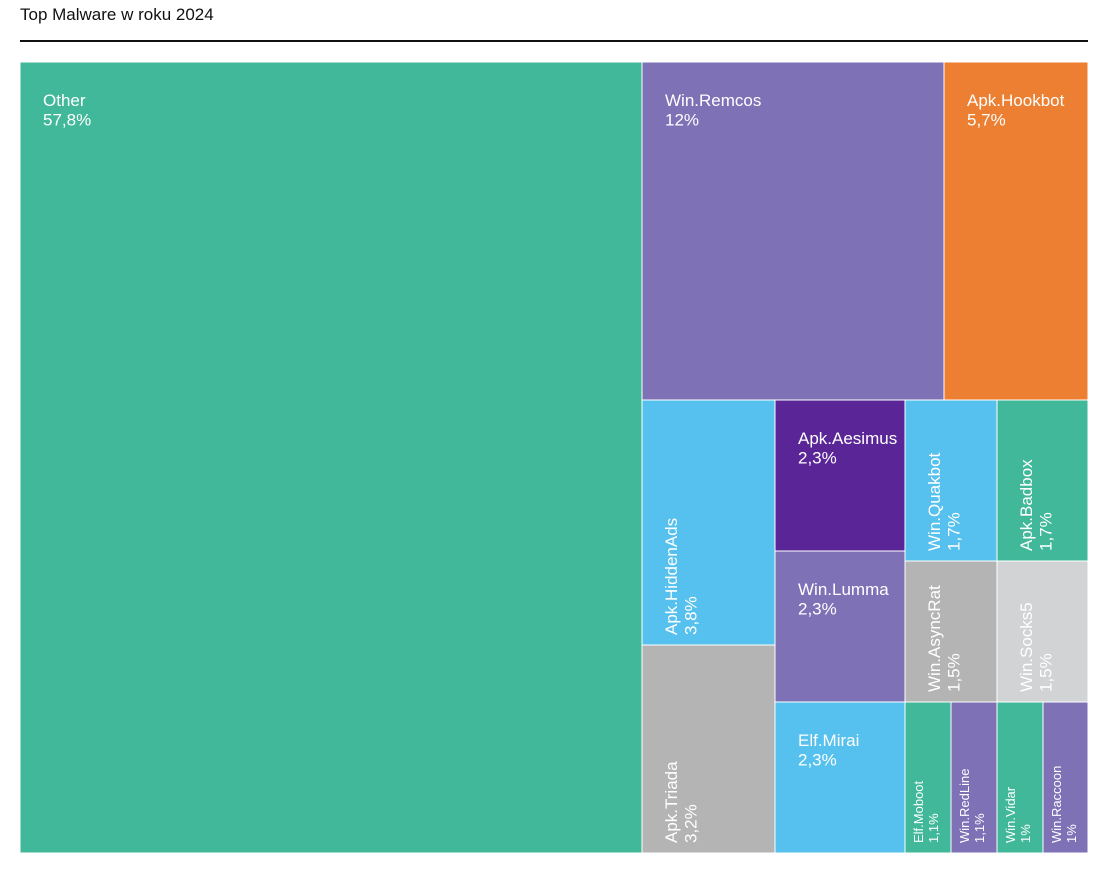  What do you see at coordinates (1056, 804) in the screenshot?
I see `series-name: Win.Raccoon` at bounding box center [1056, 804].